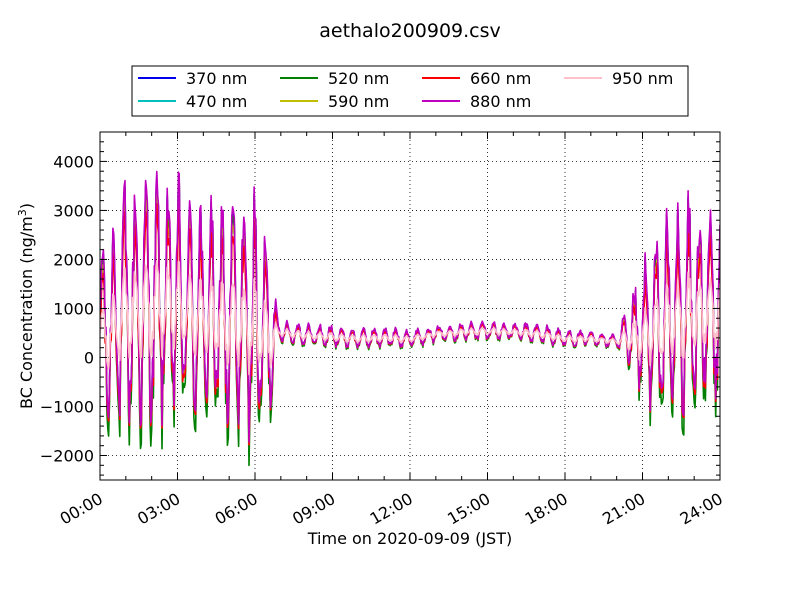  Describe the element at coordinates (26, 206) in the screenshot. I see `y-axis-title-suffix: )` at that location.